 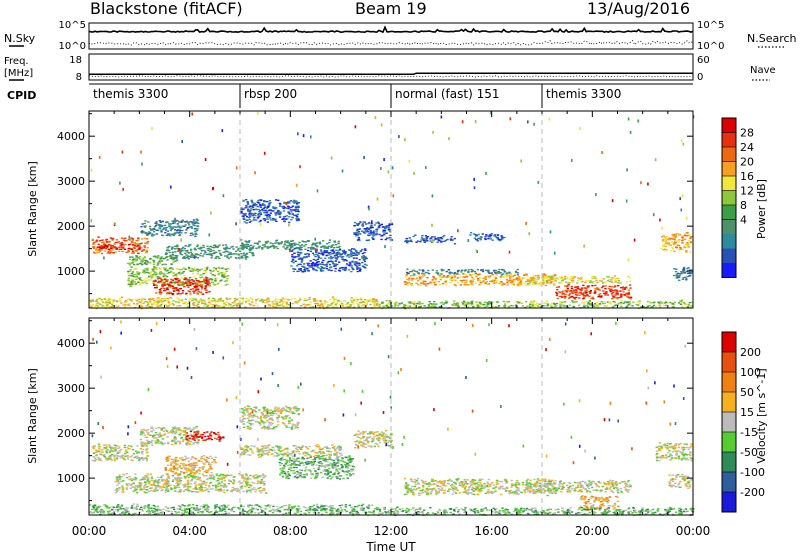 I want to click on nsky-tick-top: 10^5, so click(x=72, y=25).